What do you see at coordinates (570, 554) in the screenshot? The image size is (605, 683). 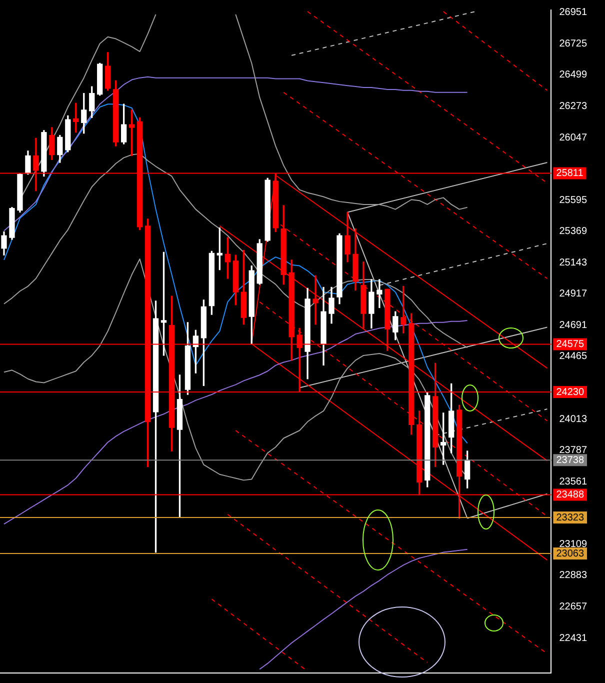 I see `ref-line-label: 23063` at bounding box center [570, 554].